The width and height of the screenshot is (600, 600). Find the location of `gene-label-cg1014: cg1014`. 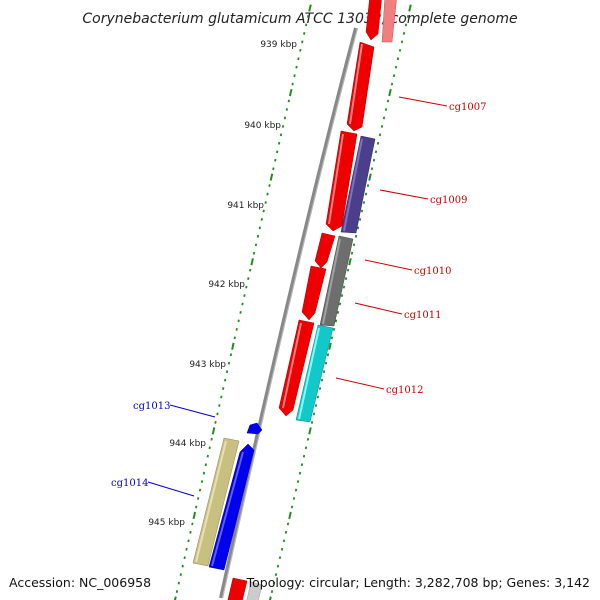

gene-label-cg1014: cg1014 is located at coordinates (129, 483).